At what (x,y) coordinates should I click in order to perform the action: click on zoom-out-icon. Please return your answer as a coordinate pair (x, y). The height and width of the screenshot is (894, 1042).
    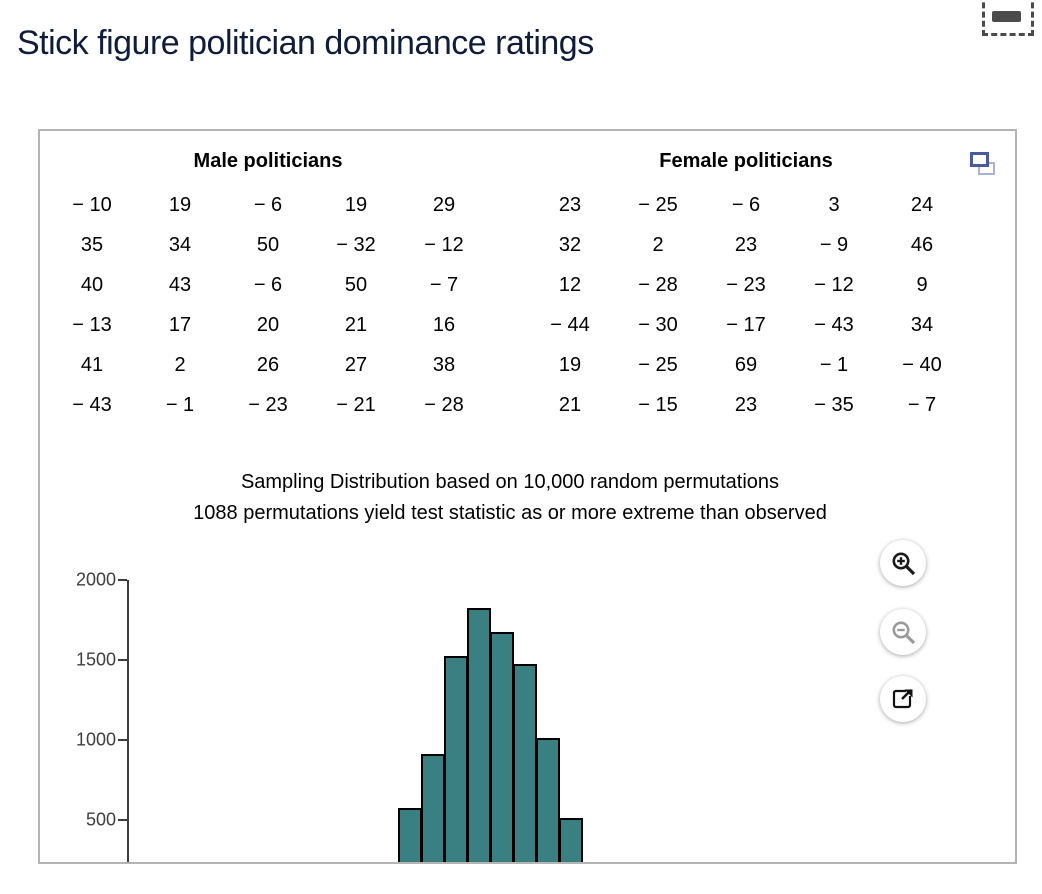
    Looking at the image, I should click on (903, 632).